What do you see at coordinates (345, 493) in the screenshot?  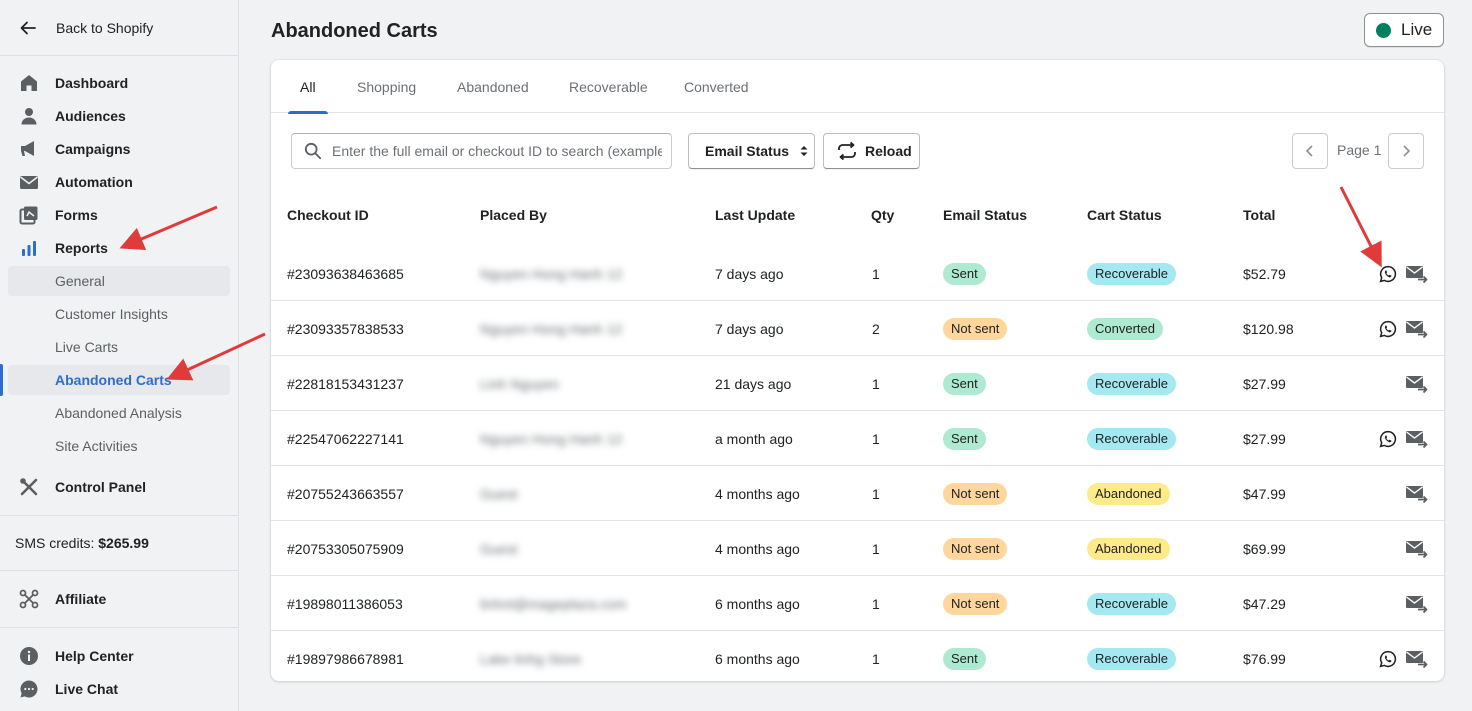 I see `checkout-id: #20755243663557` at bounding box center [345, 493].